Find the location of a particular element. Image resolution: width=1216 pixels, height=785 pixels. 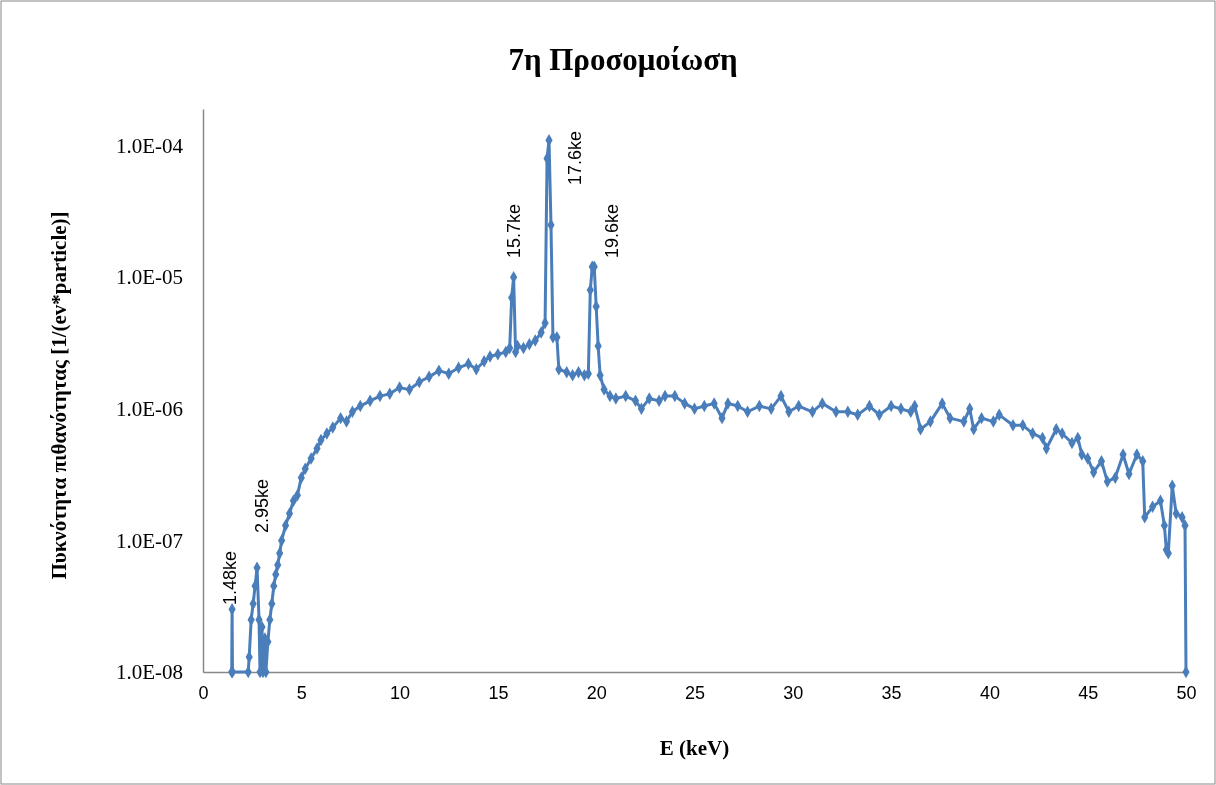

x-tick-label: 5 is located at coordinates (301, 692).